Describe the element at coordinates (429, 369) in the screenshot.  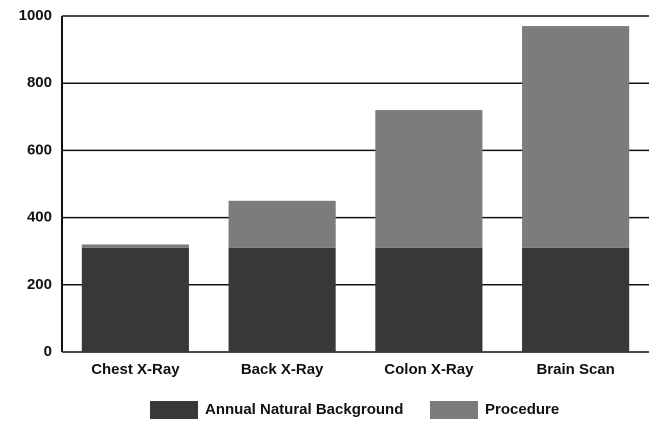
I see `x-tick-label: Colon X-Ray` at that location.